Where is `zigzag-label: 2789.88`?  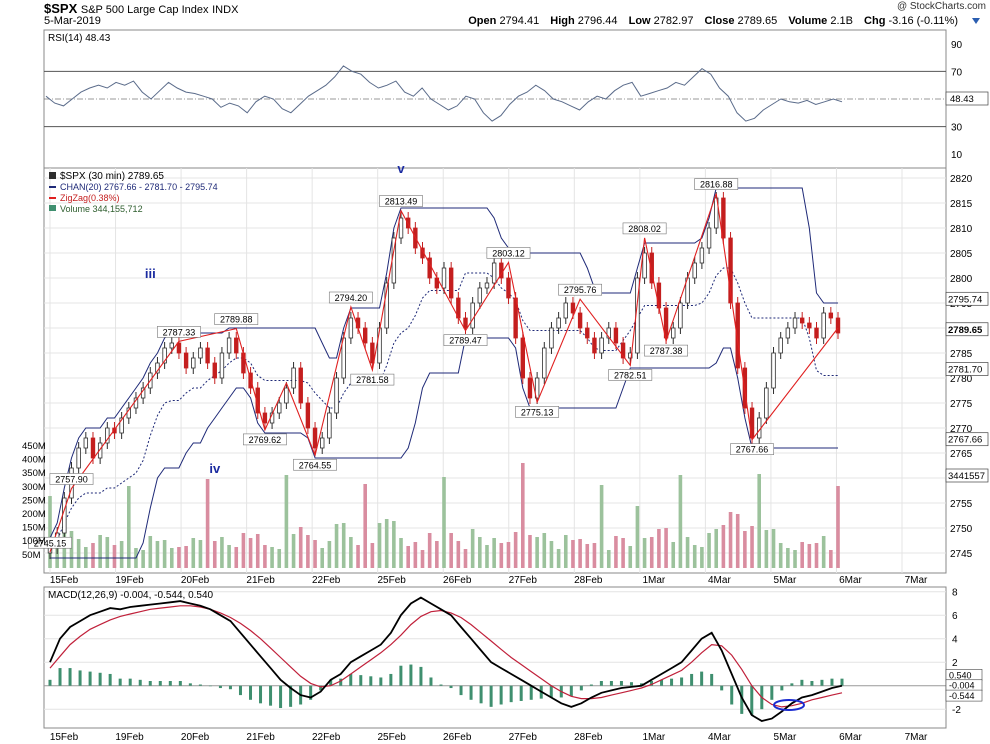
zigzag-label: 2789.88 is located at coordinates (236, 320).